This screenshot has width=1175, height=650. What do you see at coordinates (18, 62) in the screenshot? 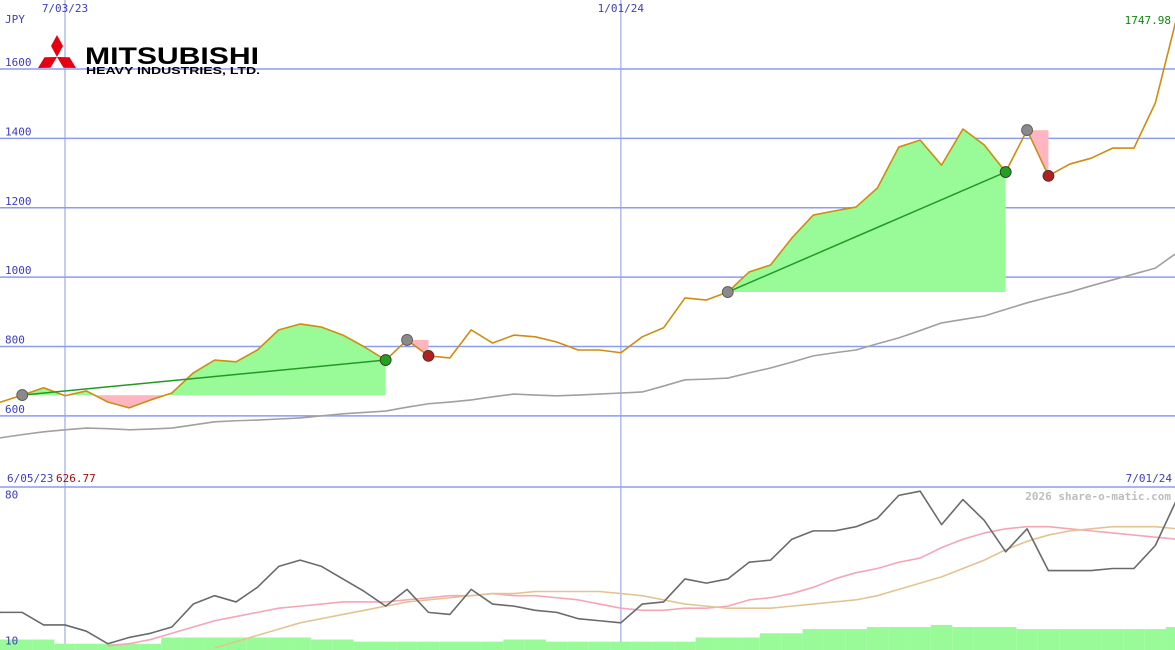
I see `y-tick-label: 1600` at bounding box center [18, 62].